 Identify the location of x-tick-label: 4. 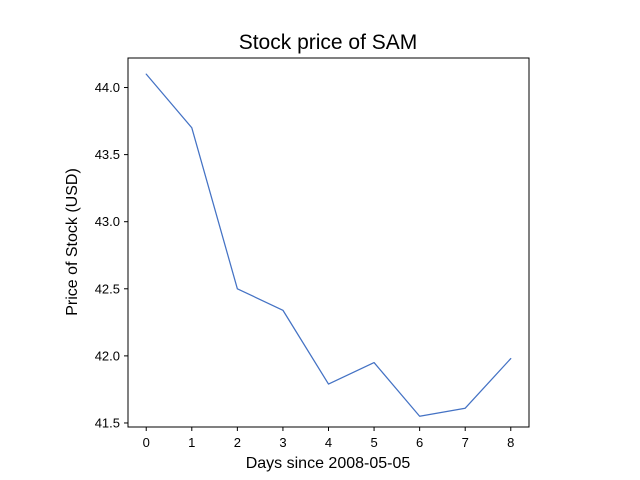
(328, 442).